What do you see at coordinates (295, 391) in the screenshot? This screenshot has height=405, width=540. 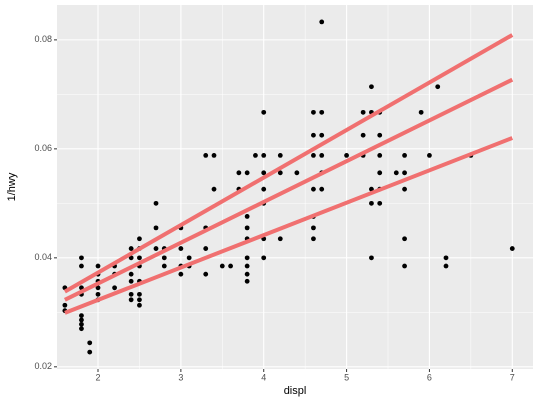 I see `x-axis-title: displ` at bounding box center [295, 391].